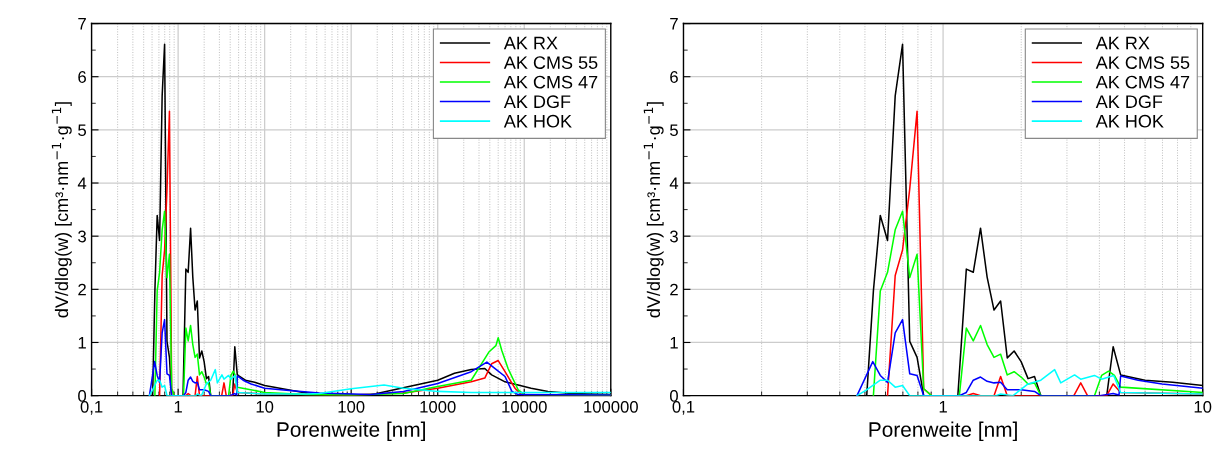 This screenshot has width=1221, height=471. What do you see at coordinates (611, 406) in the screenshot?
I see `x-tick-label: 100000` at bounding box center [611, 406].